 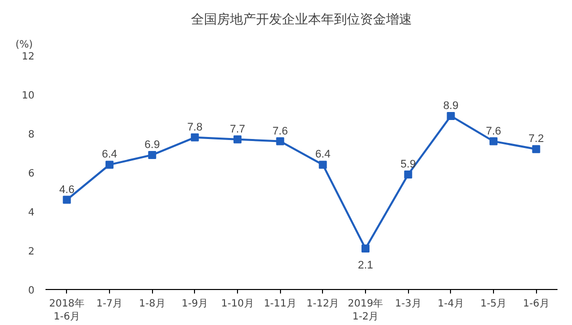 What do you see at coordinates (67, 310) in the screenshot?
I see `x-tick-label: 2018年 1-6月` at bounding box center [67, 310].